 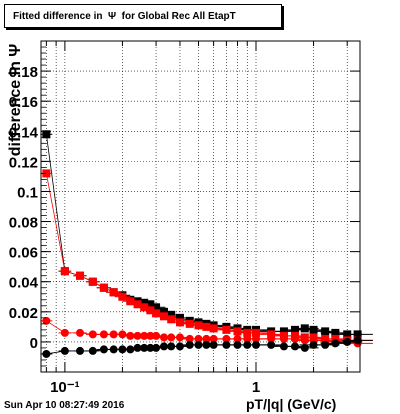 I want to click on y-tick-label: 0.08, so click(x=23, y=223).